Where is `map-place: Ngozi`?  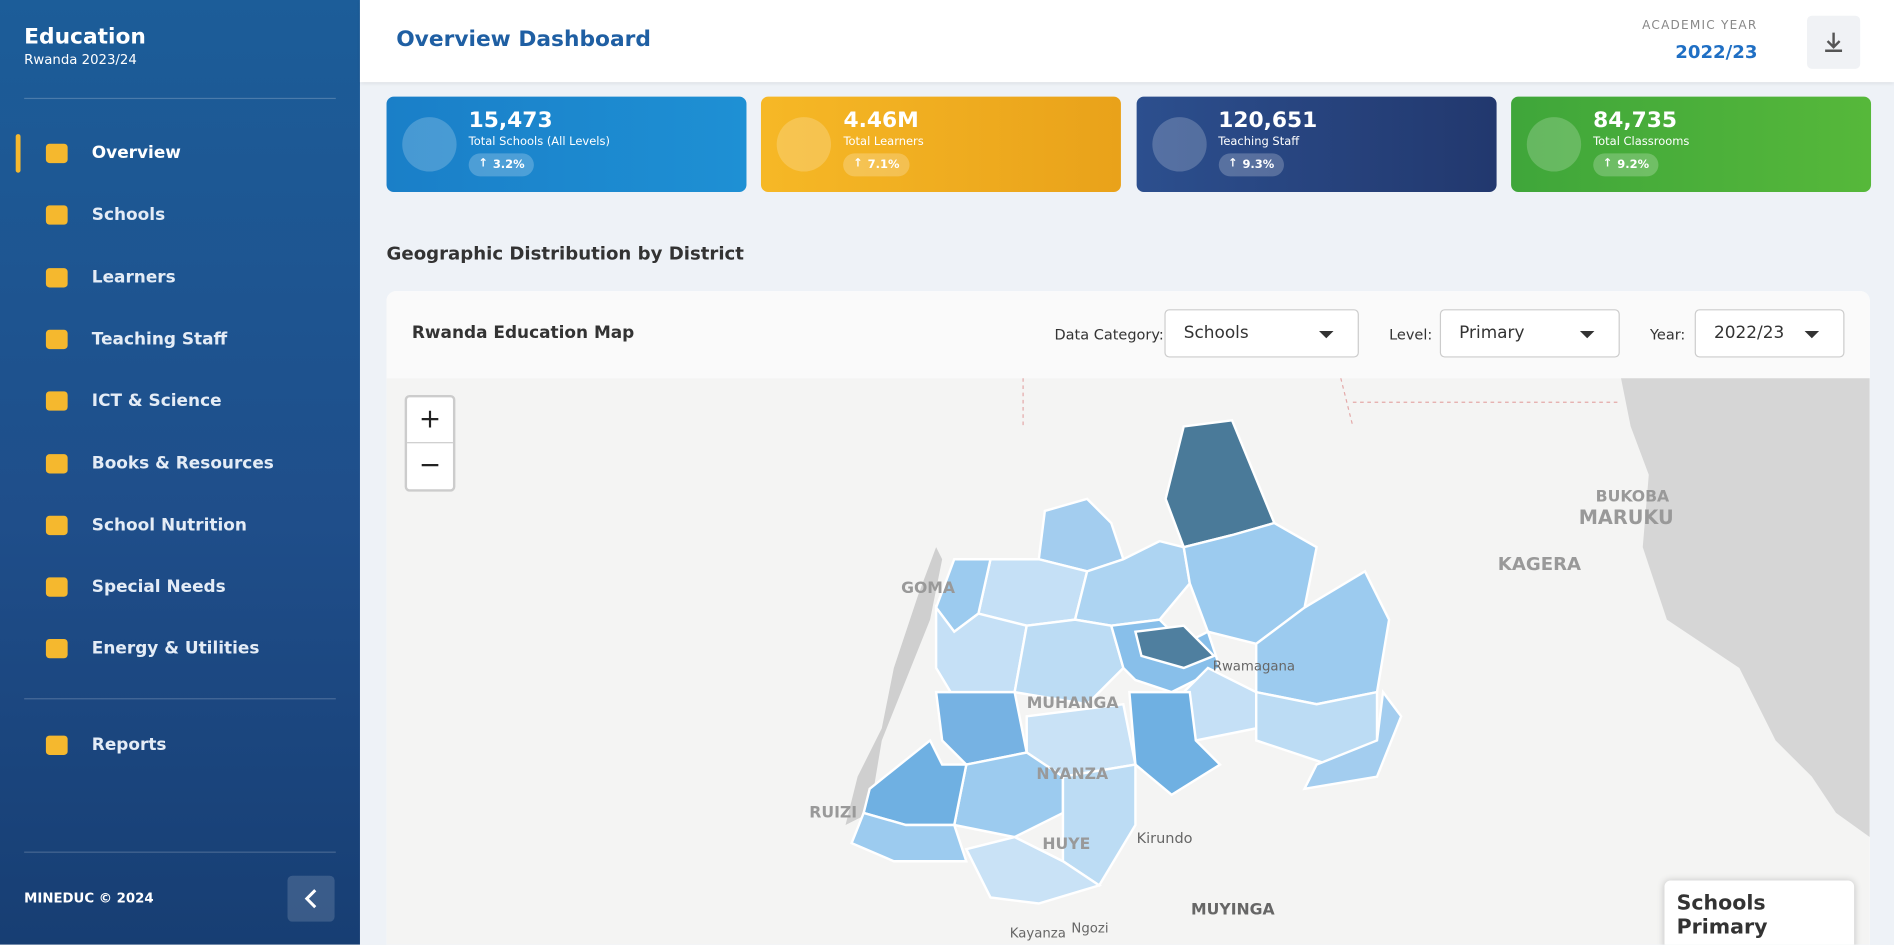
map-place: Ngozi is located at coordinates (1089, 928).